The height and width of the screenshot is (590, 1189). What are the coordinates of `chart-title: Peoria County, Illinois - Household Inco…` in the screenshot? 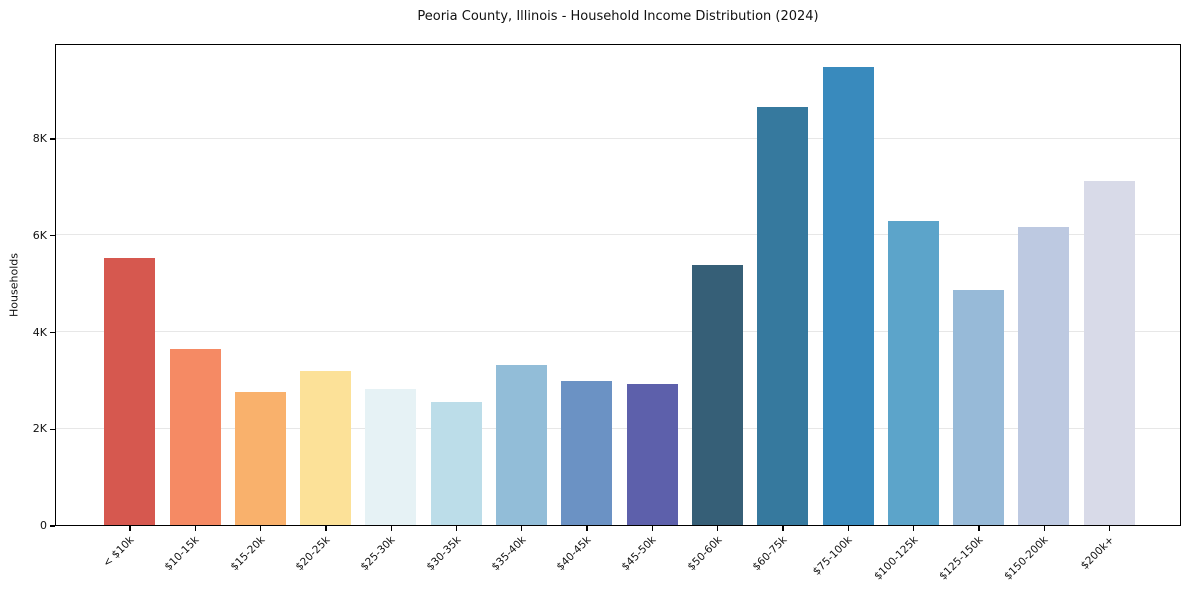 It's located at (618, 16).